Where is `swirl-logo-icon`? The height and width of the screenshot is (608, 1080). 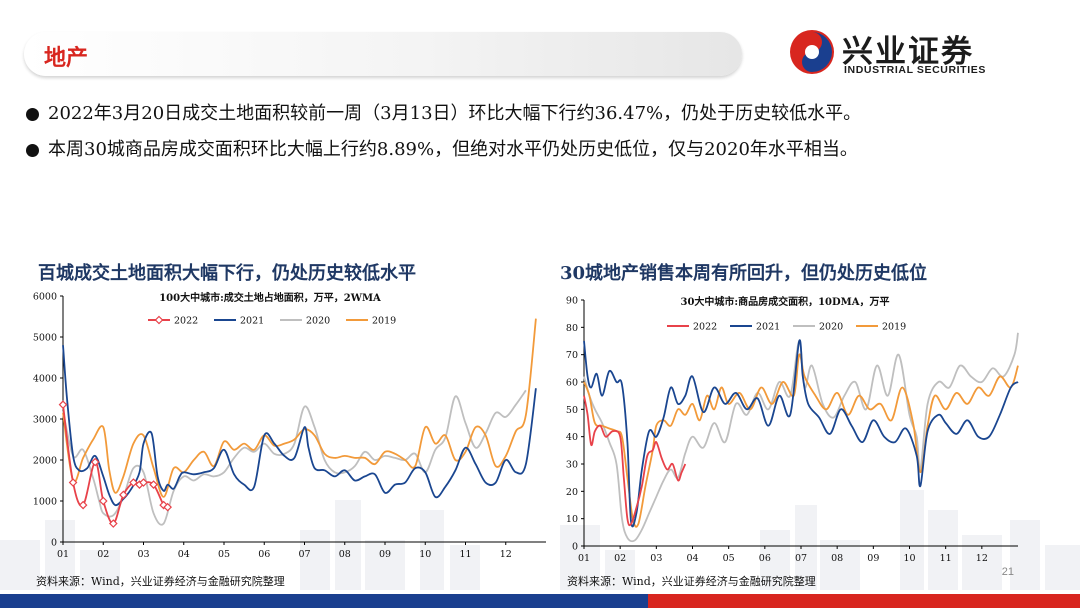
swirl-logo-icon is located at coordinates (812, 52).